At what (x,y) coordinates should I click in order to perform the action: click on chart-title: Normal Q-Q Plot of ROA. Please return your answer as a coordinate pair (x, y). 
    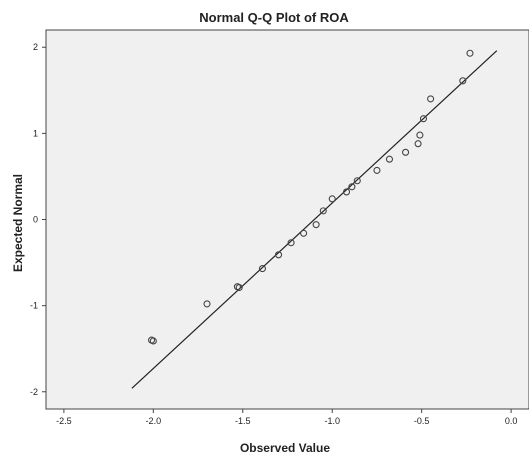
    Looking at the image, I should click on (274, 17).